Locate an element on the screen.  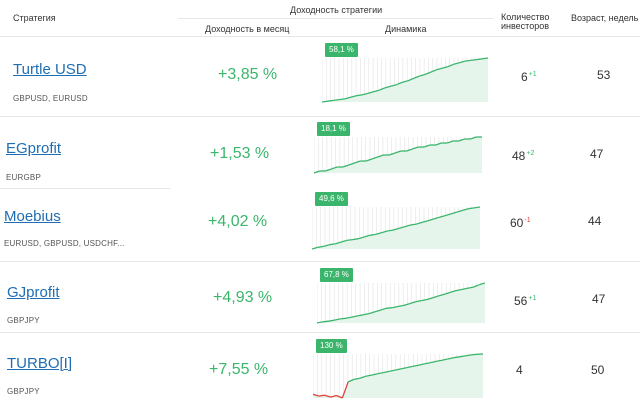
investors-count: 4 is located at coordinates (519, 370).